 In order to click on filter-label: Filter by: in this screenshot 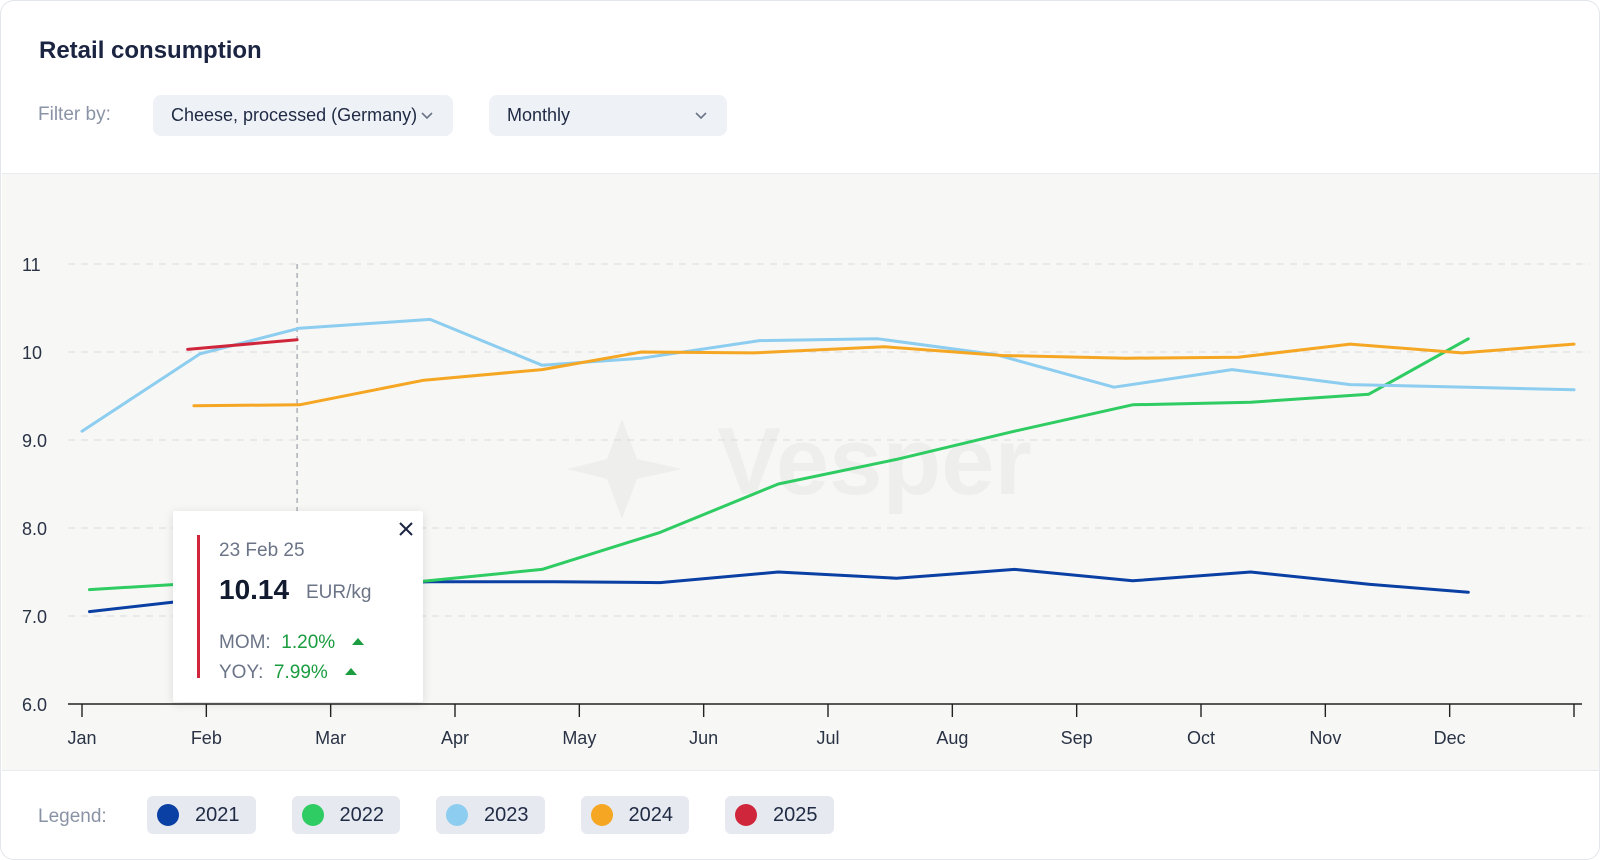, I will do `click(74, 114)`.